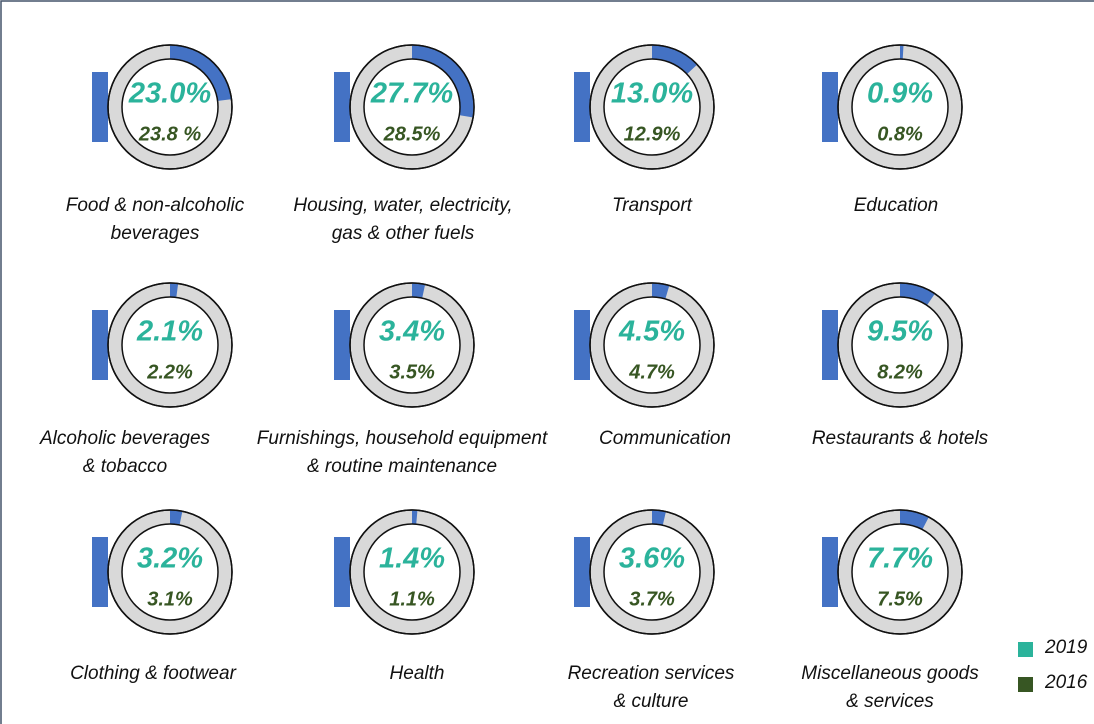  Describe the element at coordinates (652, 134) in the screenshot. I see `value-2016: 12.9%` at that location.